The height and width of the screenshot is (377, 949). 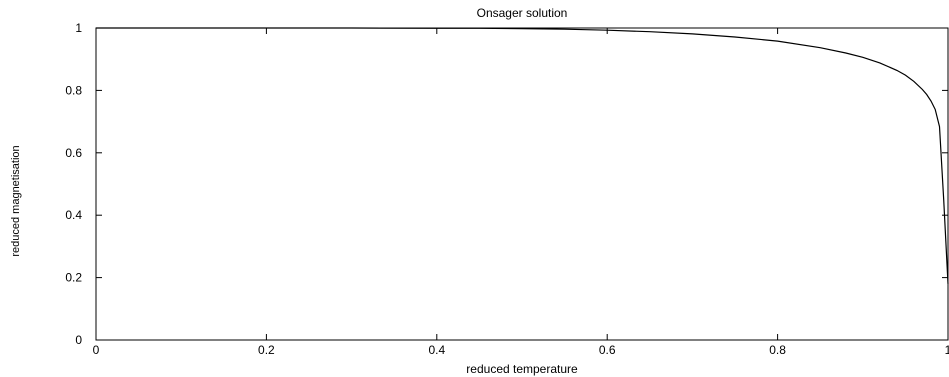 What do you see at coordinates (78, 340) in the screenshot?
I see `y-tick-label: 0` at bounding box center [78, 340].